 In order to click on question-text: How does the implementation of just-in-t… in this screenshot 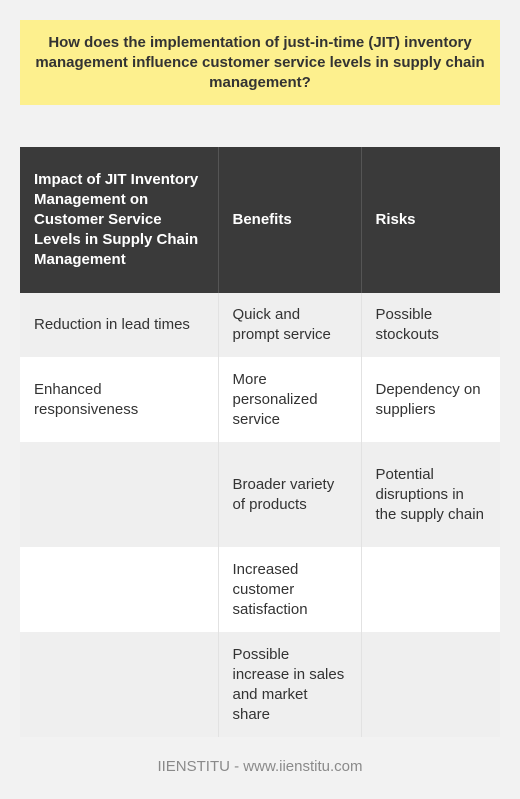, I will do `click(260, 62)`.